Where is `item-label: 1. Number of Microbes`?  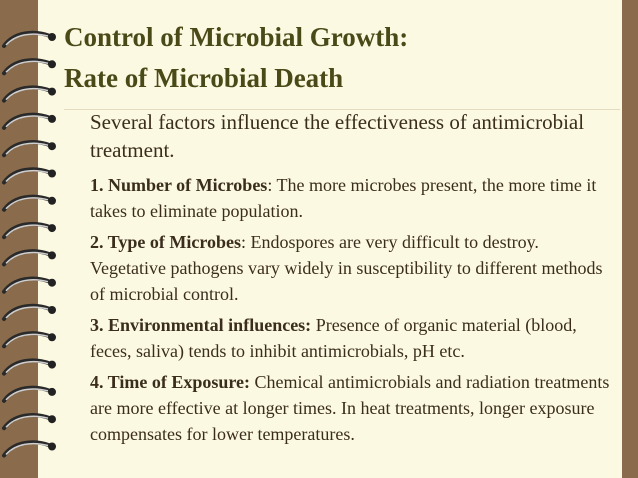
item-label: 1. Number of Microbes is located at coordinates (179, 185).